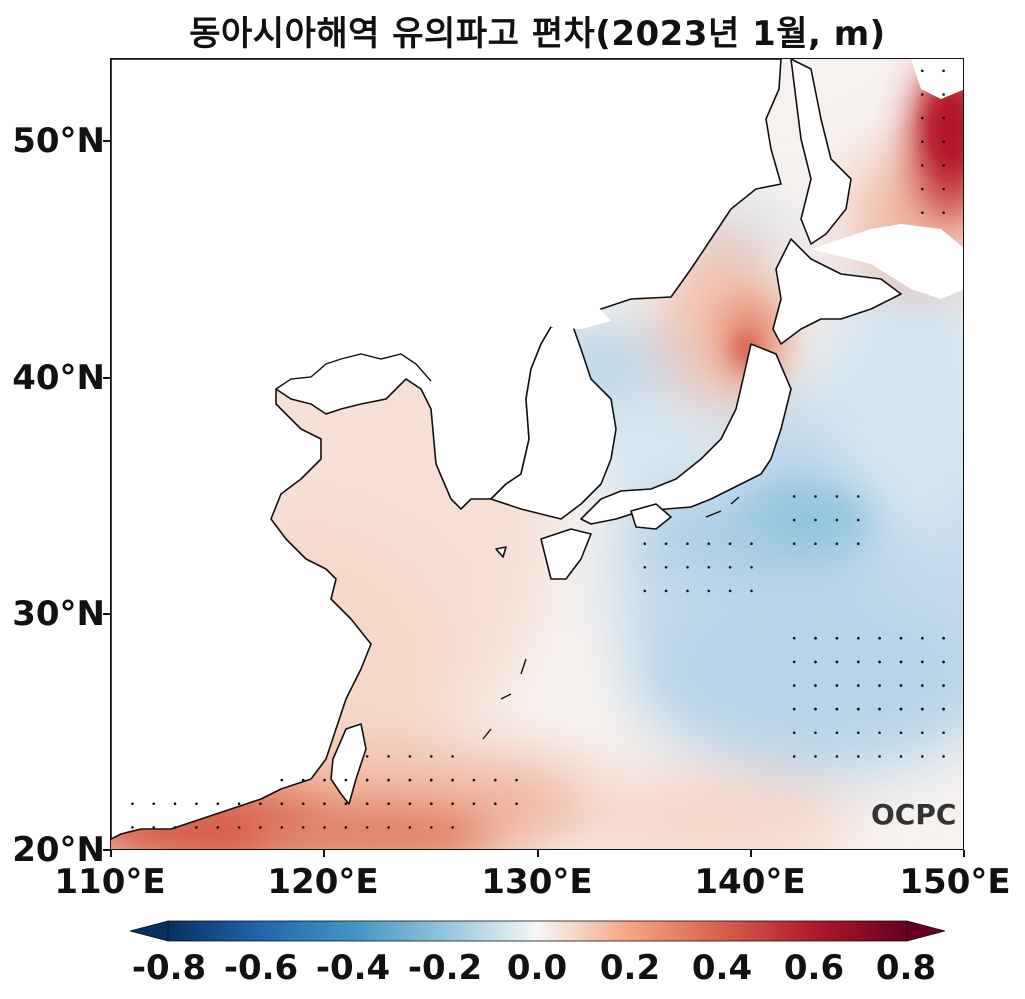 This screenshot has width=1025, height=999. What do you see at coordinates (955, 882) in the screenshot?
I see `xtick-label-150e: 150°E` at bounding box center [955, 882].